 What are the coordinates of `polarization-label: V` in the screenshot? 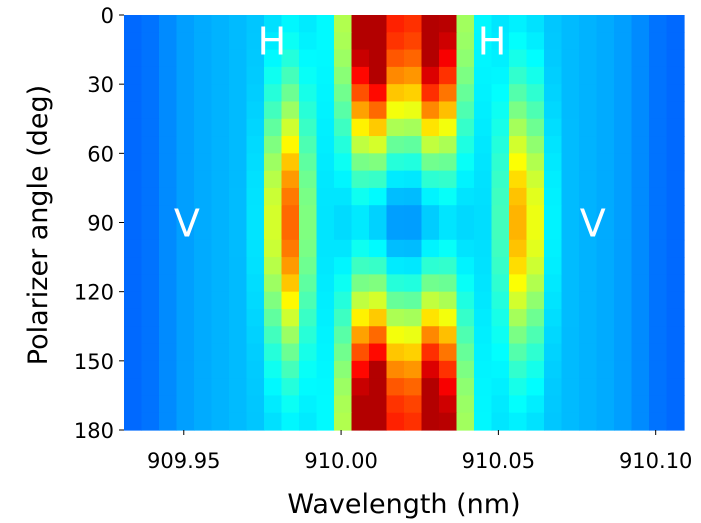 It's located at (593, 224).